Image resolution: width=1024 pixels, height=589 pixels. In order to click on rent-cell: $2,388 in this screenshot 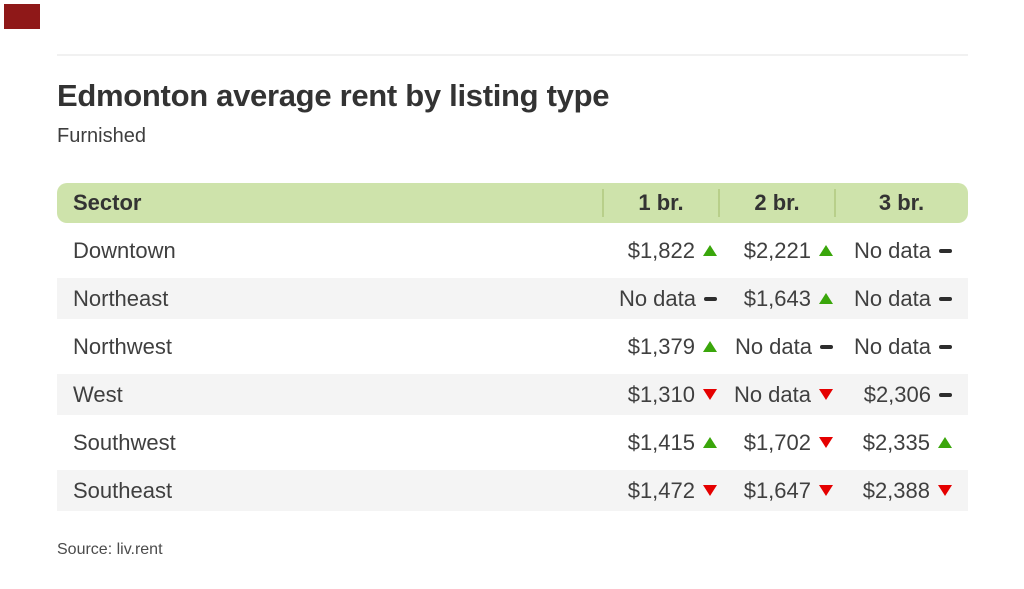, I will do `click(901, 490)`.